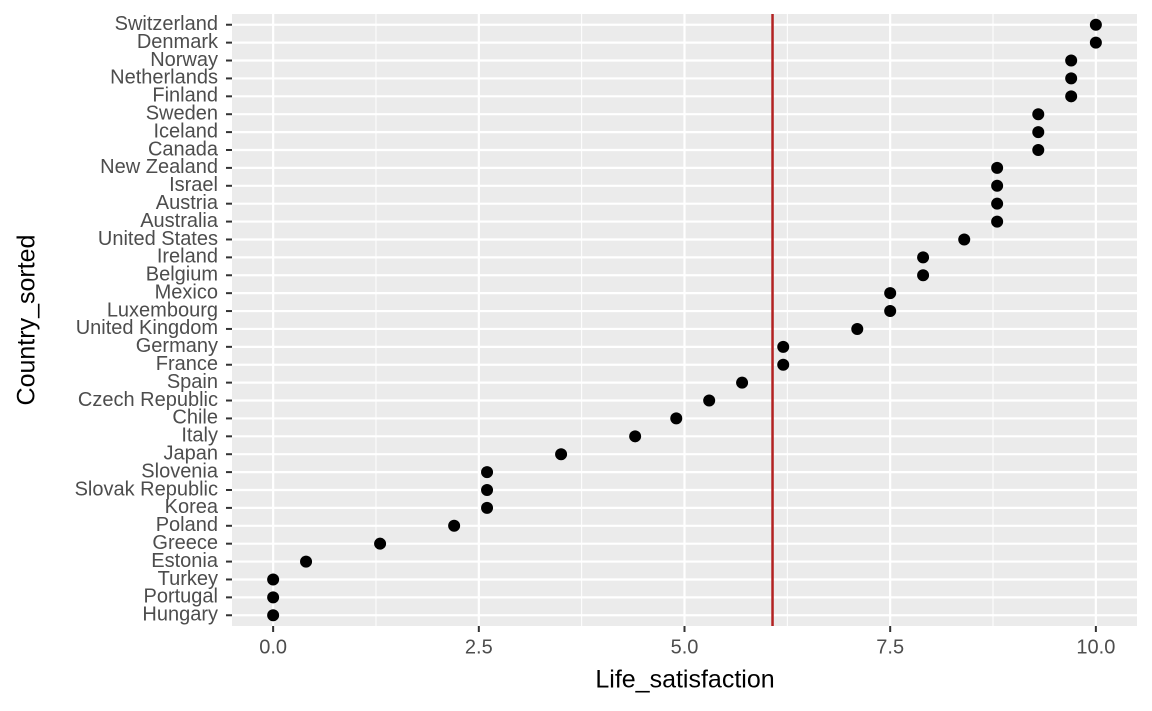  I want to click on y-axis-title: Country_sorted, so click(27, 320).